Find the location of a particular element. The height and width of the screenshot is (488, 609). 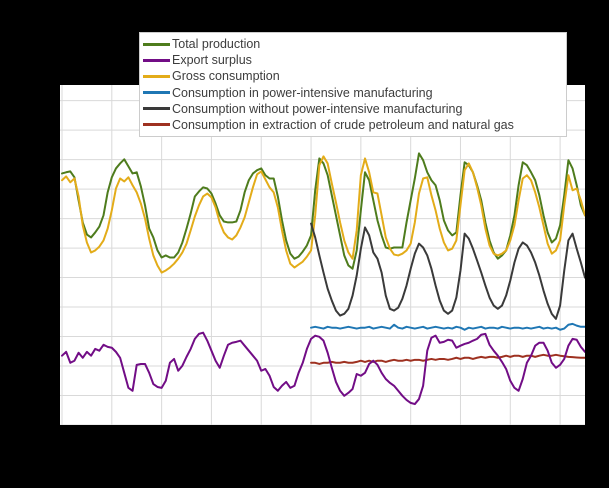

legend-line-swatch-petroleum-extraction is located at coordinates (156, 125).